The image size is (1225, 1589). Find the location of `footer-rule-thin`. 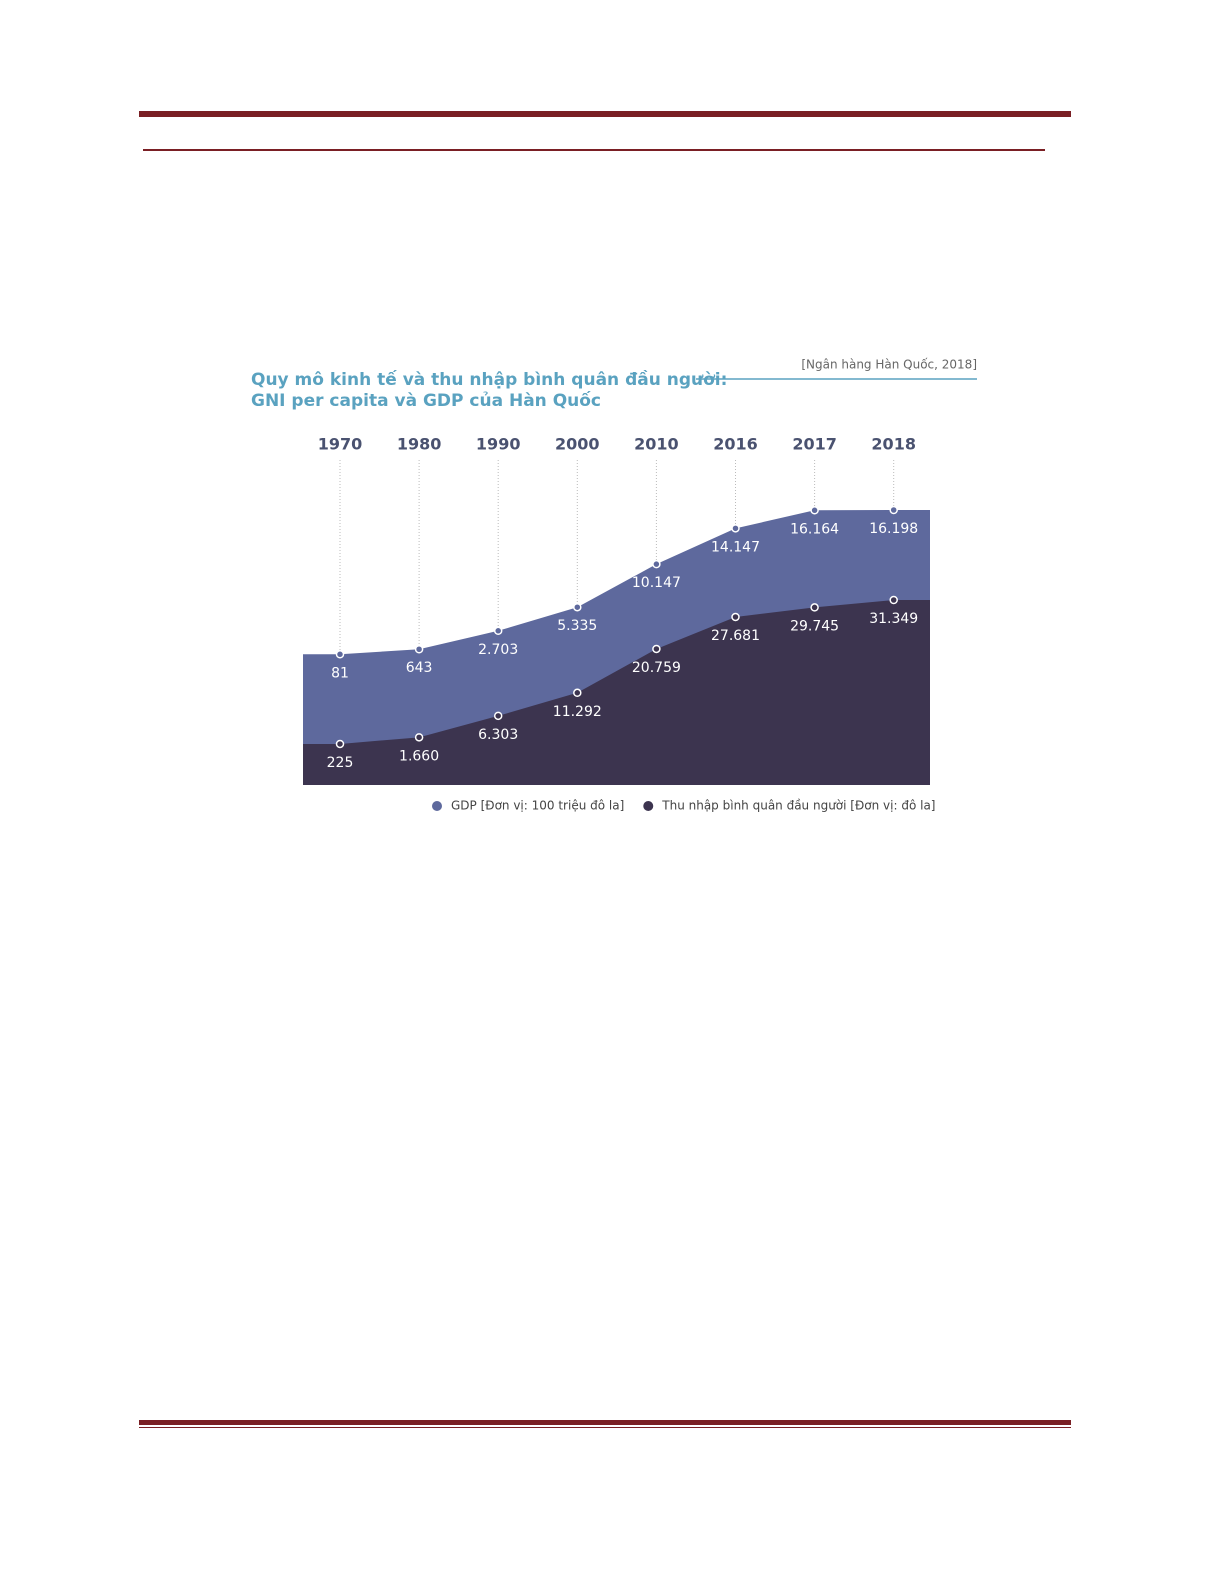

footer-rule-thin is located at coordinates (605, 1427).